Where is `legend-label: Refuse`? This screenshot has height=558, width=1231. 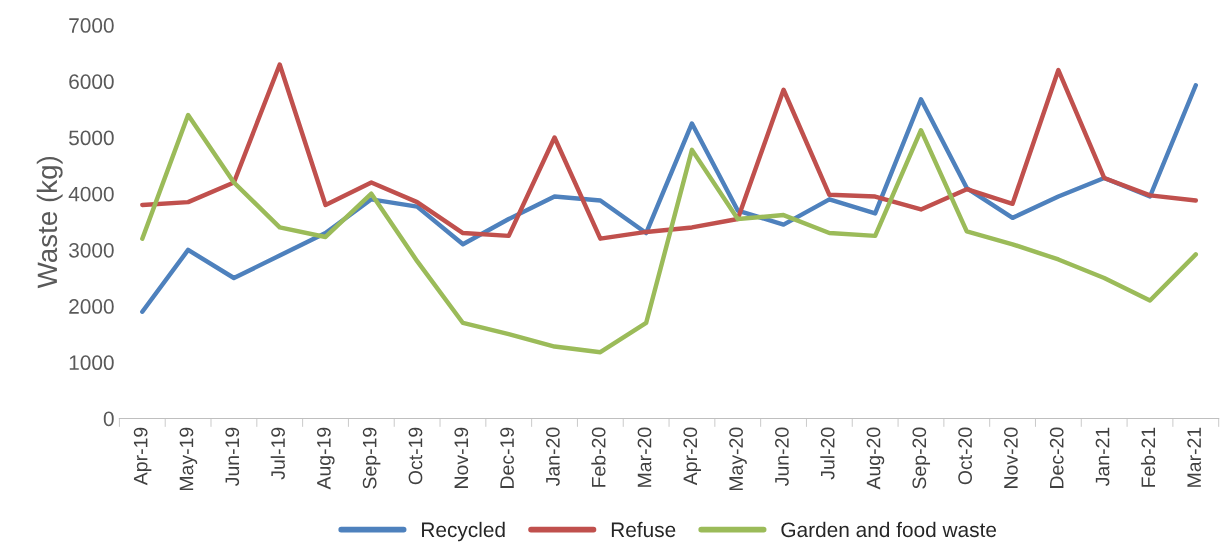 legend-label: Refuse is located at coordinates (643, 529).